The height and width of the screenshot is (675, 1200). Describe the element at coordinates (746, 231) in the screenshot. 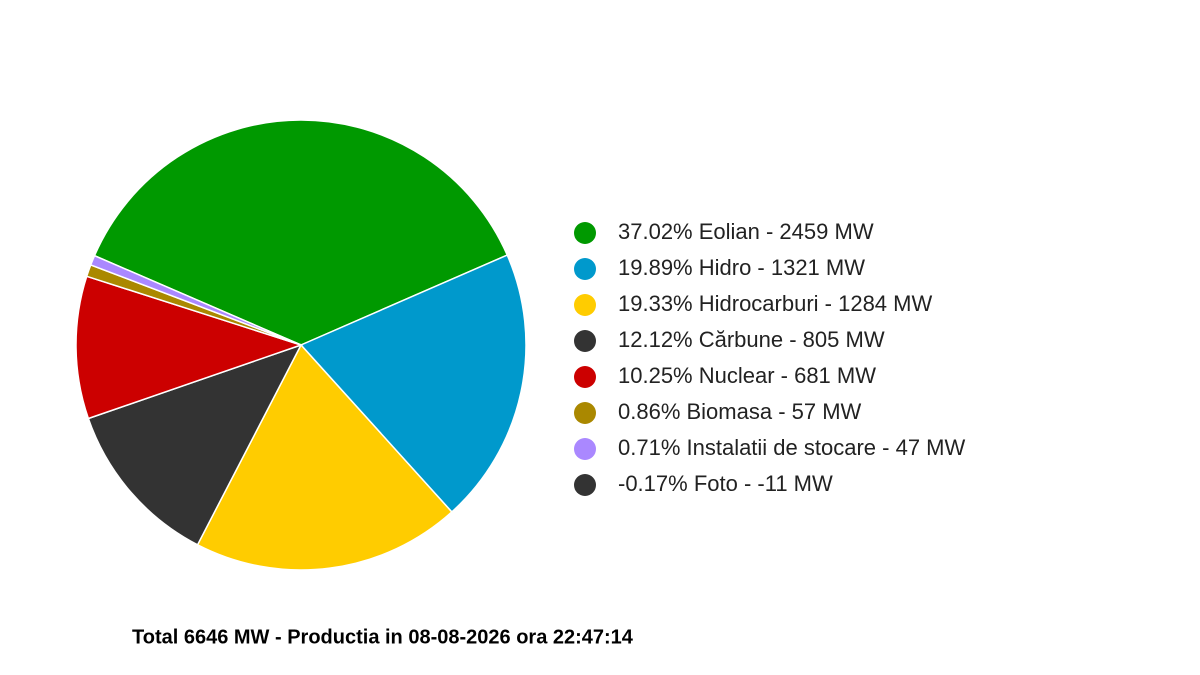

I see `legend-label: 37.02% Eolian - 2459 MW` at that location.